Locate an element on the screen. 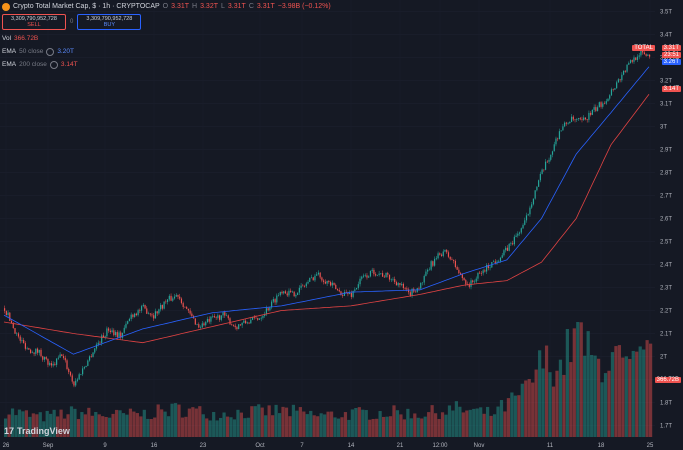 The height and width of the screenshot is (450, 683). volume-indicator: Vol 366.72B is located at coordinates (166, 38).